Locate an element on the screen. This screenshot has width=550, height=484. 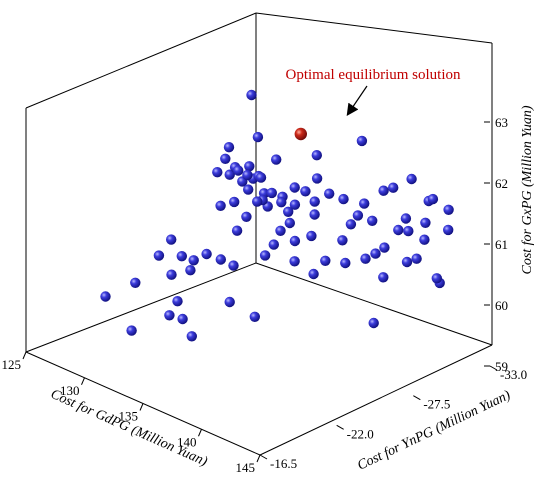
highlight-annotation-arrow is located at coordinates (357, 100).